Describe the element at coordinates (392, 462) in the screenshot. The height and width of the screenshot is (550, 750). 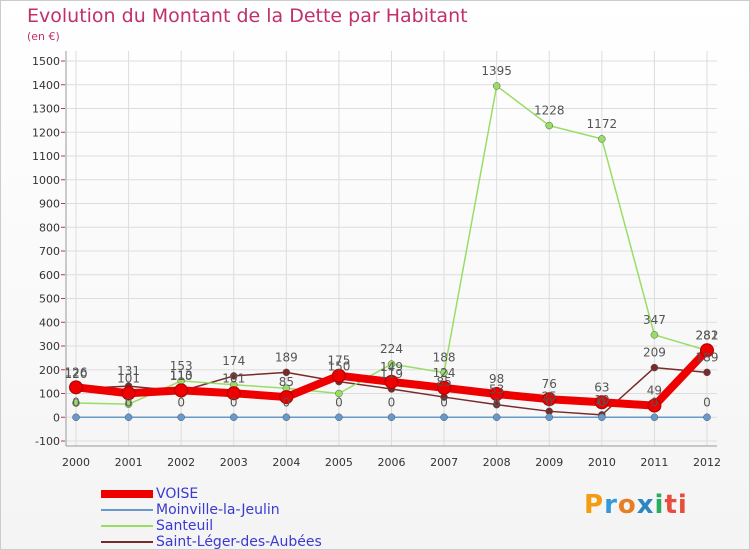
I see `x-tick-label: 2006` at that location.